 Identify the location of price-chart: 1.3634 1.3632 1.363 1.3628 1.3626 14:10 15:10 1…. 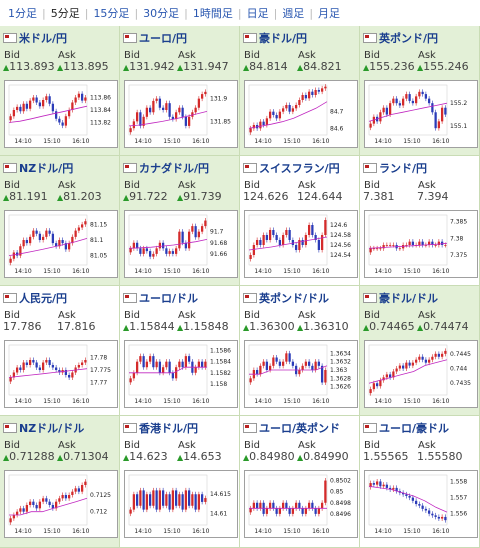
(301, 374).